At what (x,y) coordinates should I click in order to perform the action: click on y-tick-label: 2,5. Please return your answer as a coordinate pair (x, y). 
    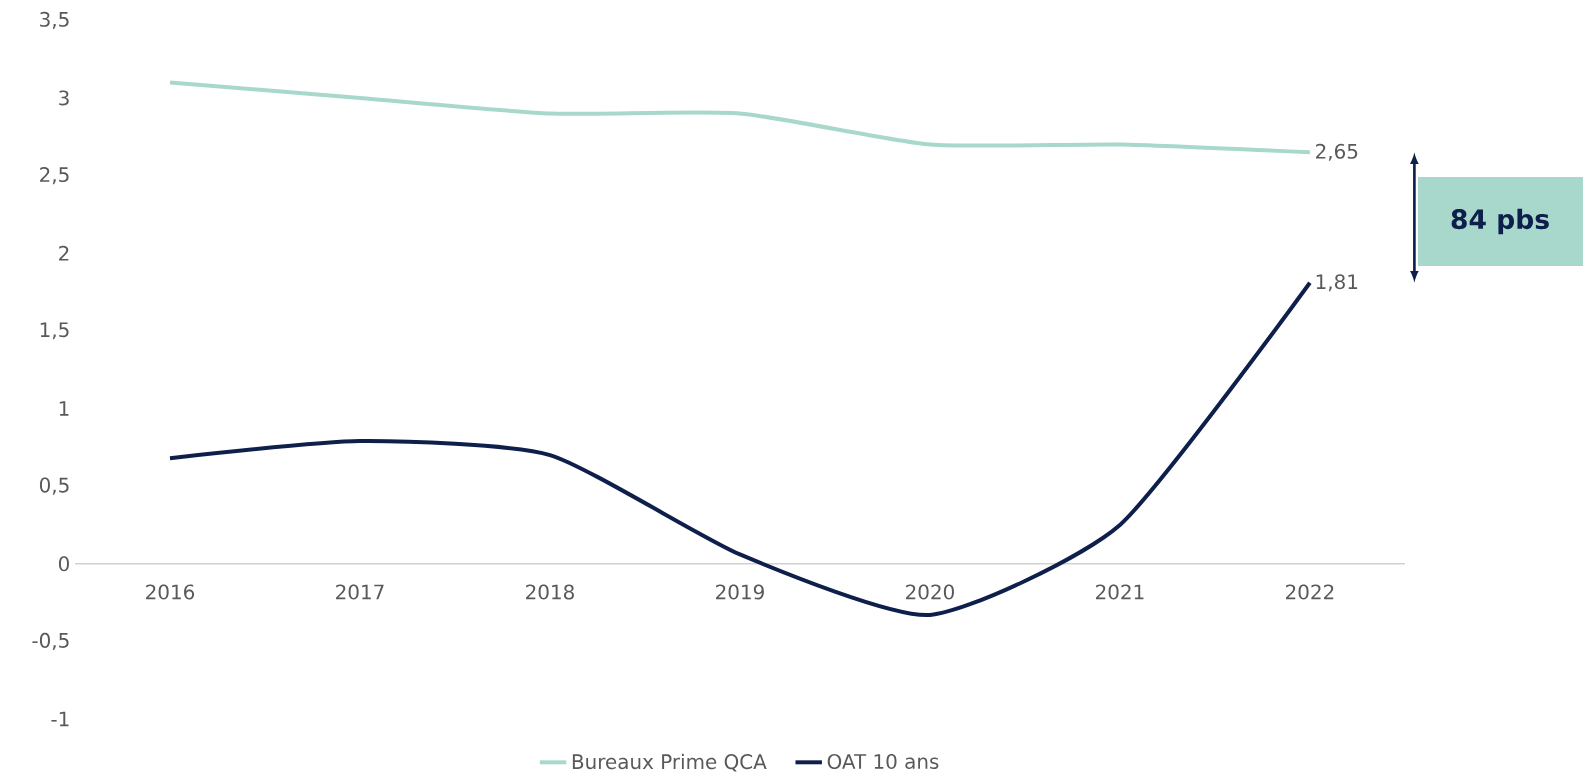
    Looking at the image, I should click on (54, 176).